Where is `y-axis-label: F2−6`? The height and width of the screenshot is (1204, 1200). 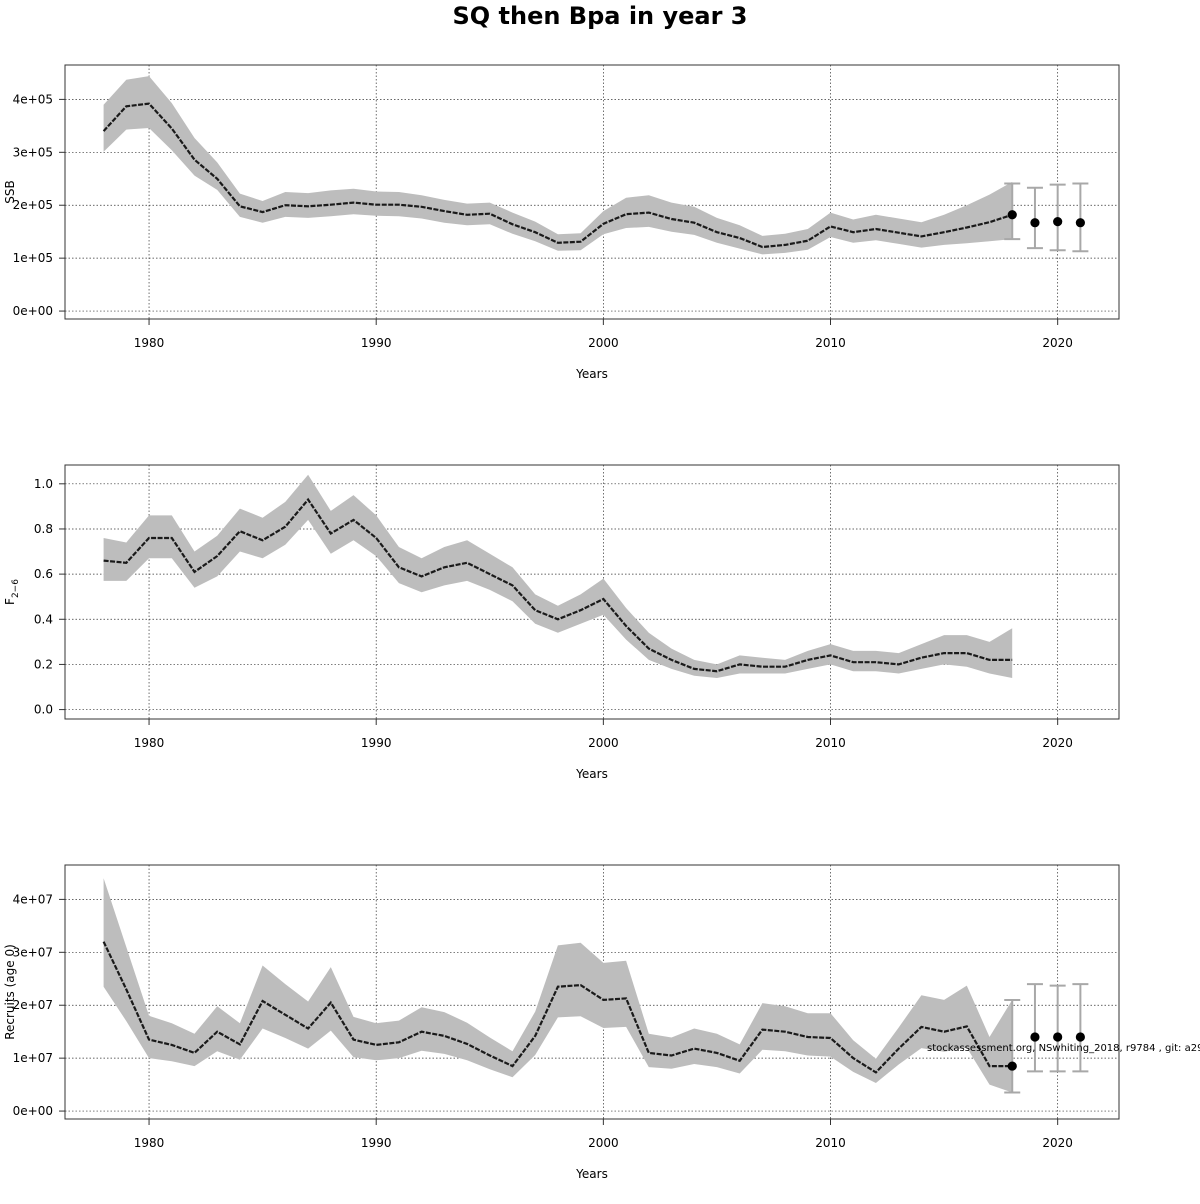
y-axis-label: F2−6 is located at coordinates (12, 592).